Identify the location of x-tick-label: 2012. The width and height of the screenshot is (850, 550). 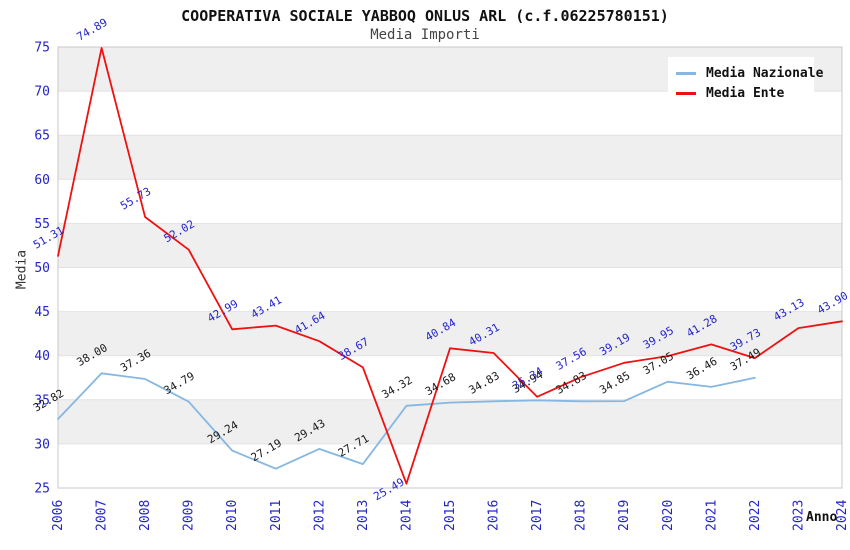
(319, 515).